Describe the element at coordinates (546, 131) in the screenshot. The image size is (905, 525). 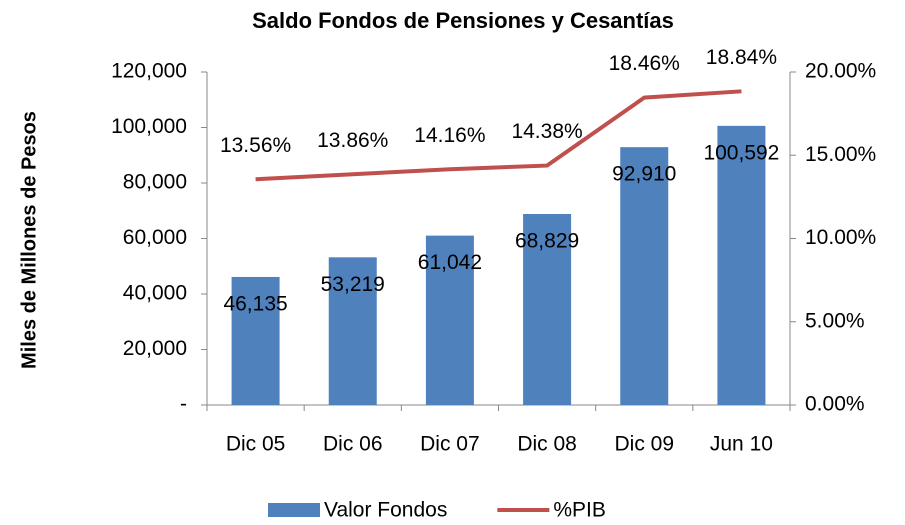
I see `line-value-label: 14.38%` at that location.